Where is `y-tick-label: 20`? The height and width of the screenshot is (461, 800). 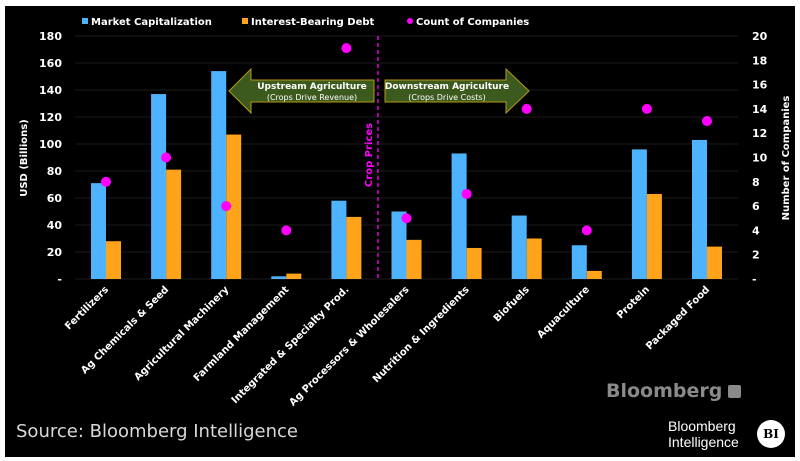 y-tick-label: 20 is located at coordinates (55, 252).